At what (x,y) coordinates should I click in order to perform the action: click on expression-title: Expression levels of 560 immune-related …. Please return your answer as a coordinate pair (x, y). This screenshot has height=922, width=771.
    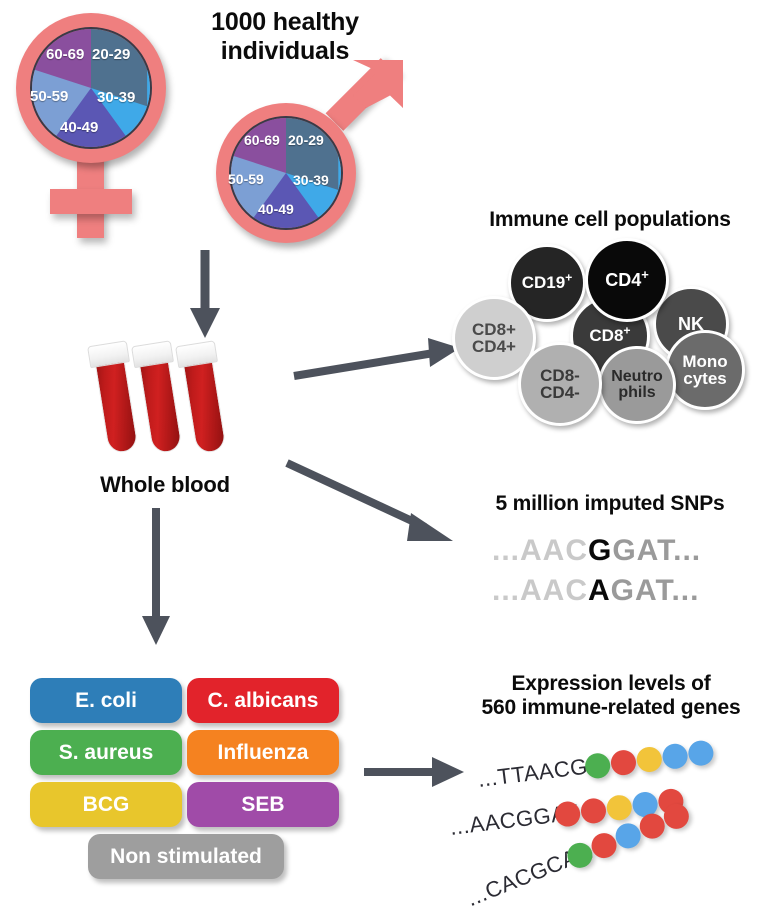
    Looking at the image, I should click on (611, 696).